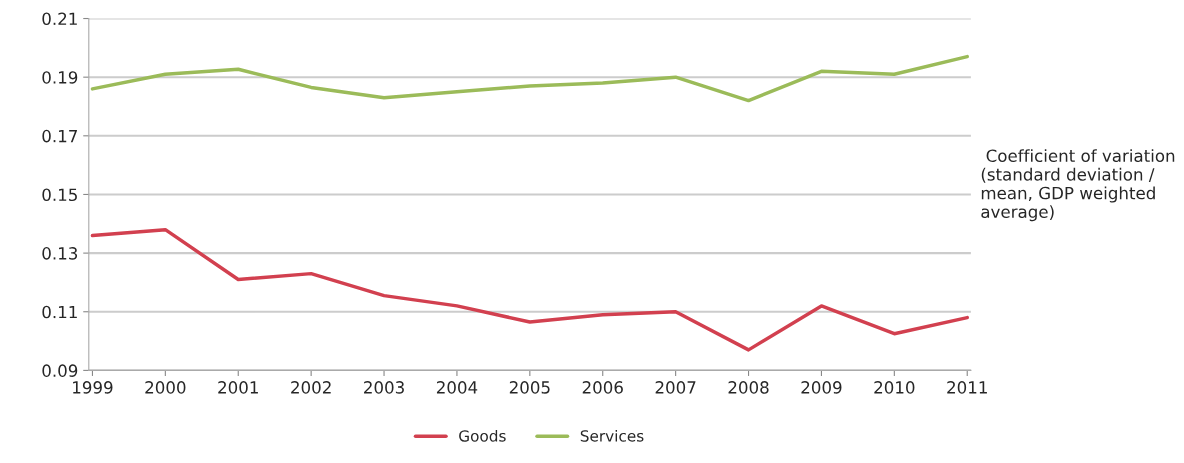 Image resolution: width=1184 pixels, height=463 pixels. What do you see at coordinates (60, 253) in the screenshot?
I see `y-tick-label: 0.13` at bounding box center [60, 253].